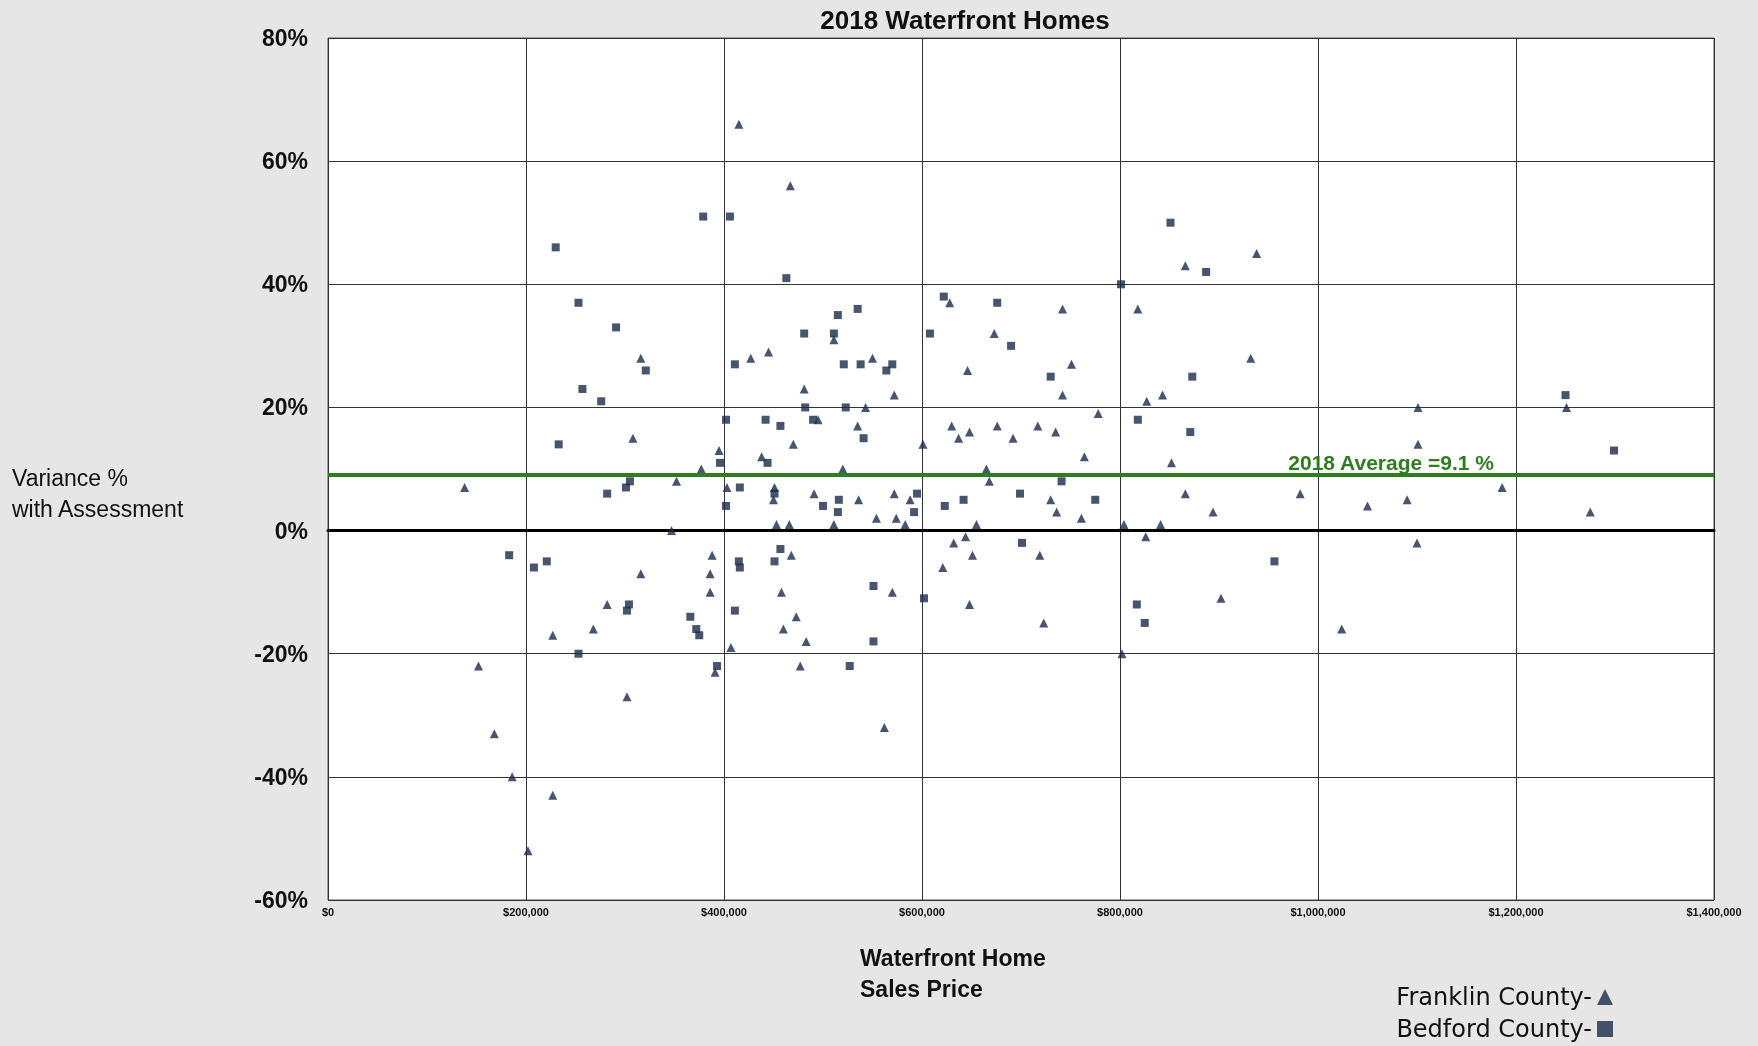  I want to click on x-tick-label: $1,000,000, so click(1318, 911).